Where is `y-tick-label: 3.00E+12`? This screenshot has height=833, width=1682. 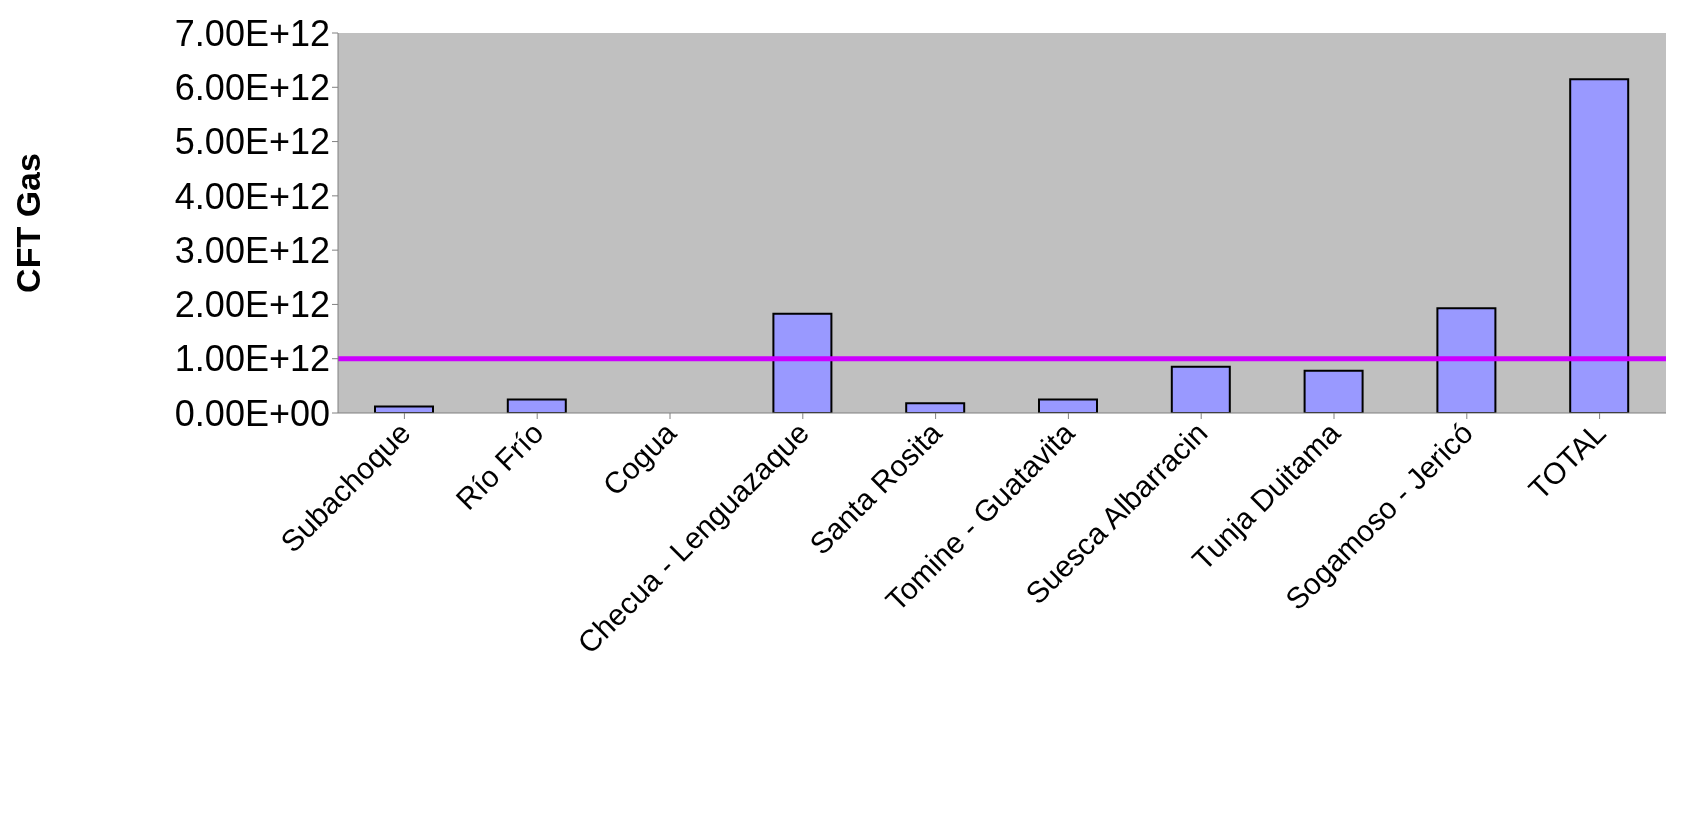 y-tick-label: 3.00E+12 is located at coordinates (252, 250).